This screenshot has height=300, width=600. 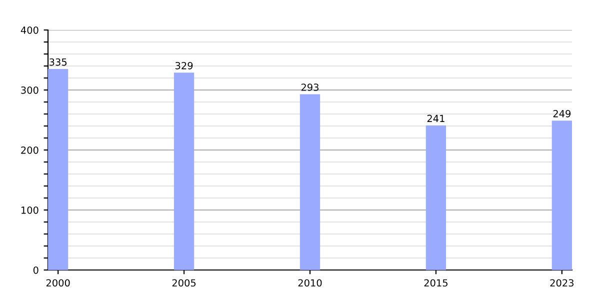 What do you see at coordinates (436, 283) in the screenshot?
I see `x-tick-label: 2015` at bounding box center [436, 283].